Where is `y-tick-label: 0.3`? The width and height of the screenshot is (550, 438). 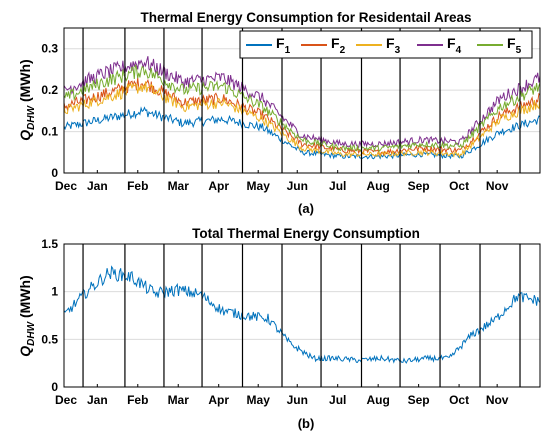
y-tick-label: 0.3 is located at coordinates (49, 49).